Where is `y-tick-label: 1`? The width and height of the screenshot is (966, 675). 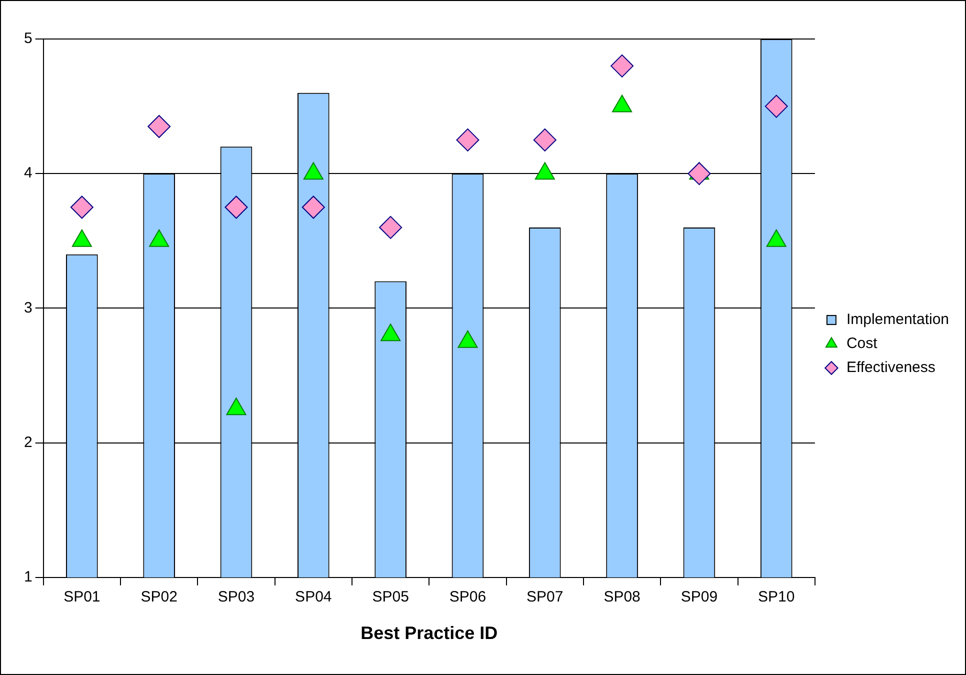 y-tick-label: 1 is located at coordinates (28, 577).